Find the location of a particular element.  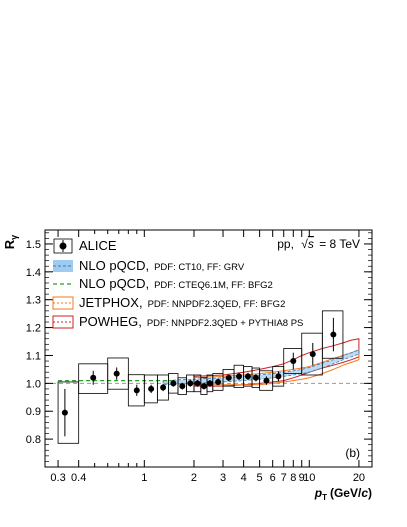

legend-label-detail: PDF: NNPDF2.3QED, FF: BFG2 is located at coordinates (217, 304).